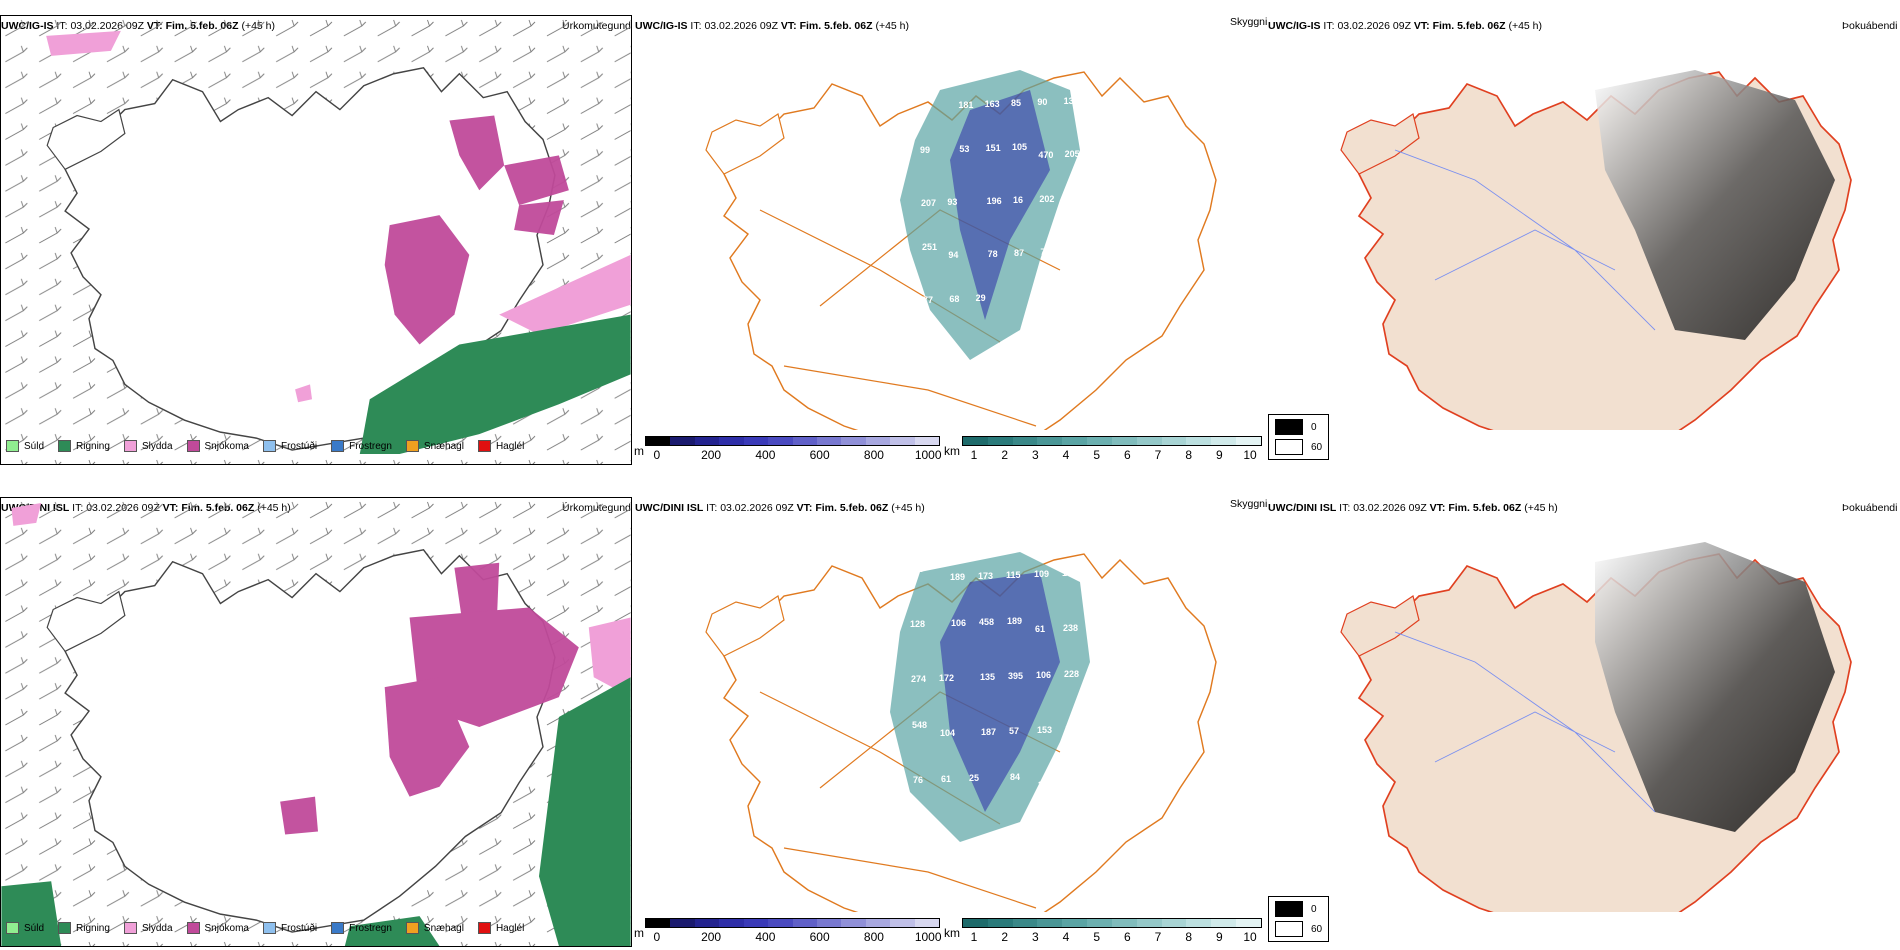 The height and width of the screenshot is (950, 1900). I want to click on legend-item: Slydda, so click(148, 446).